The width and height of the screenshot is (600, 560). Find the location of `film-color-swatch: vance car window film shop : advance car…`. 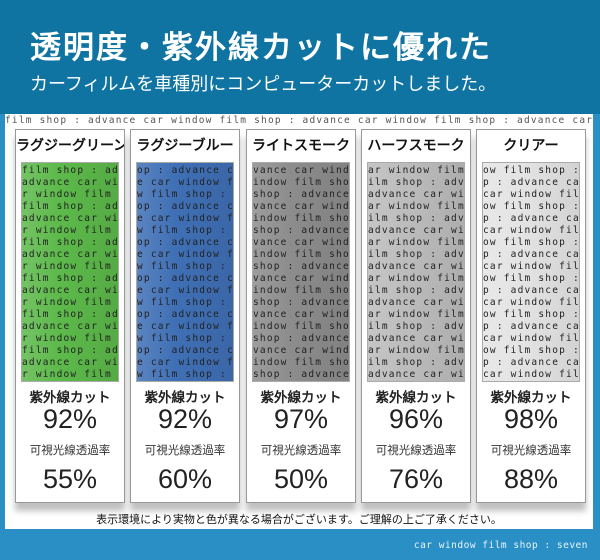

film-color-swatch: vance car window film shop : advance car… is located at coordinates (301, 272).